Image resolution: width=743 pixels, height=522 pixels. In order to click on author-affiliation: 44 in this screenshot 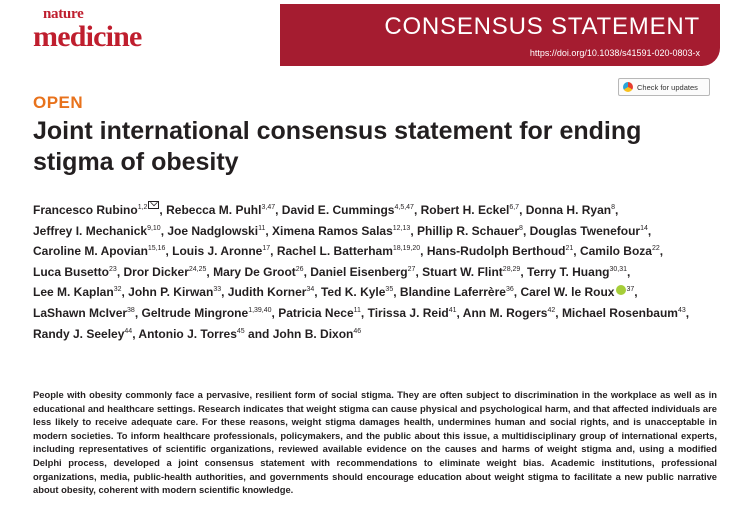, I will do `click(128, 331)`.